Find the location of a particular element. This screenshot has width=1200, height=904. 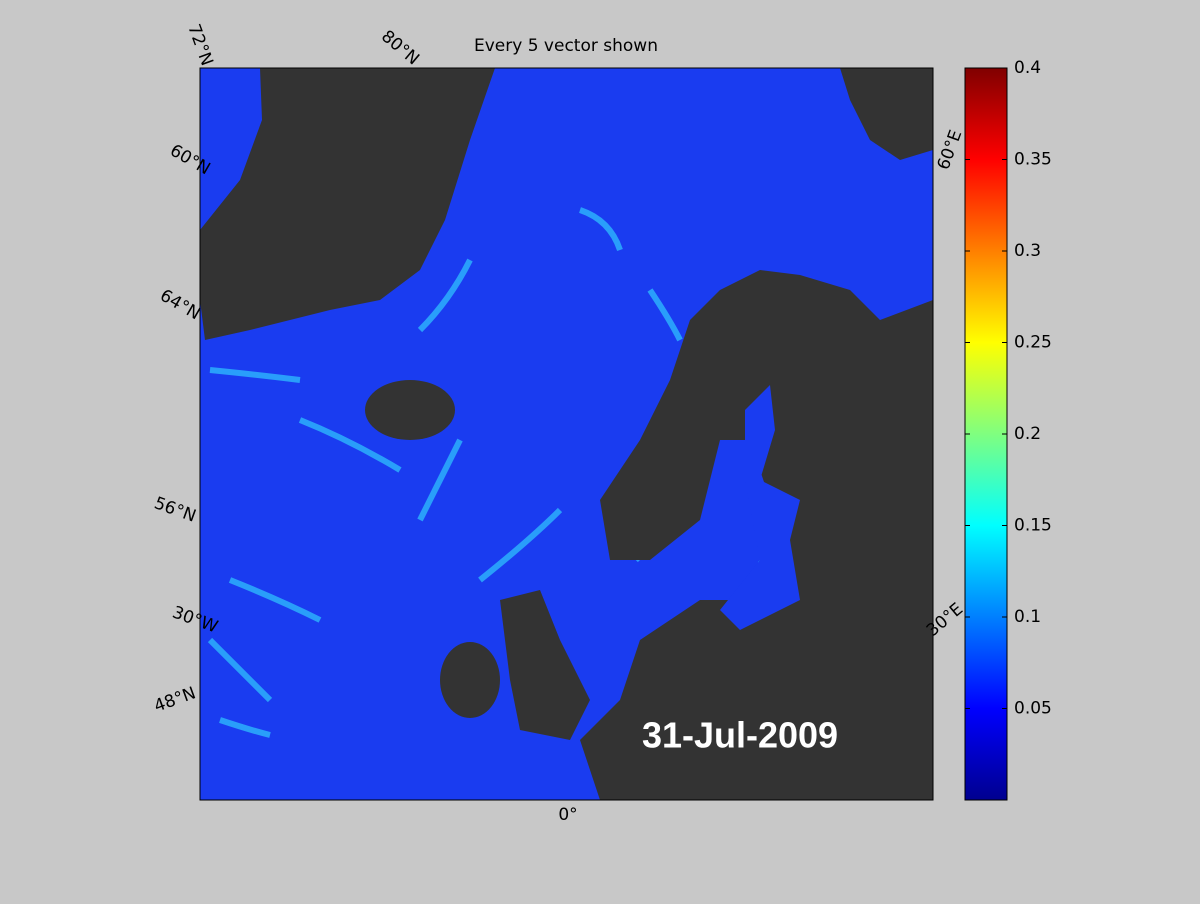

colorbar-tick-label: 0.4 is located at coordinates (1027, 68).